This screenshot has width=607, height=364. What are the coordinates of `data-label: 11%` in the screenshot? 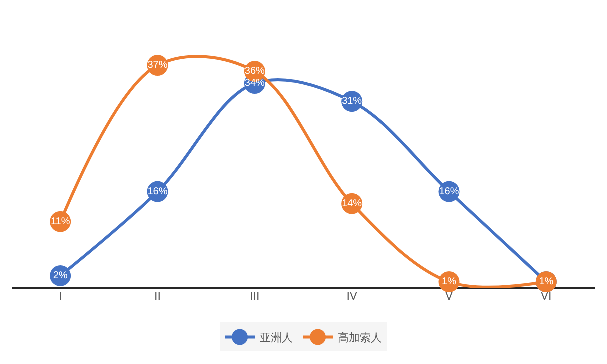 It's located at (60, 222).